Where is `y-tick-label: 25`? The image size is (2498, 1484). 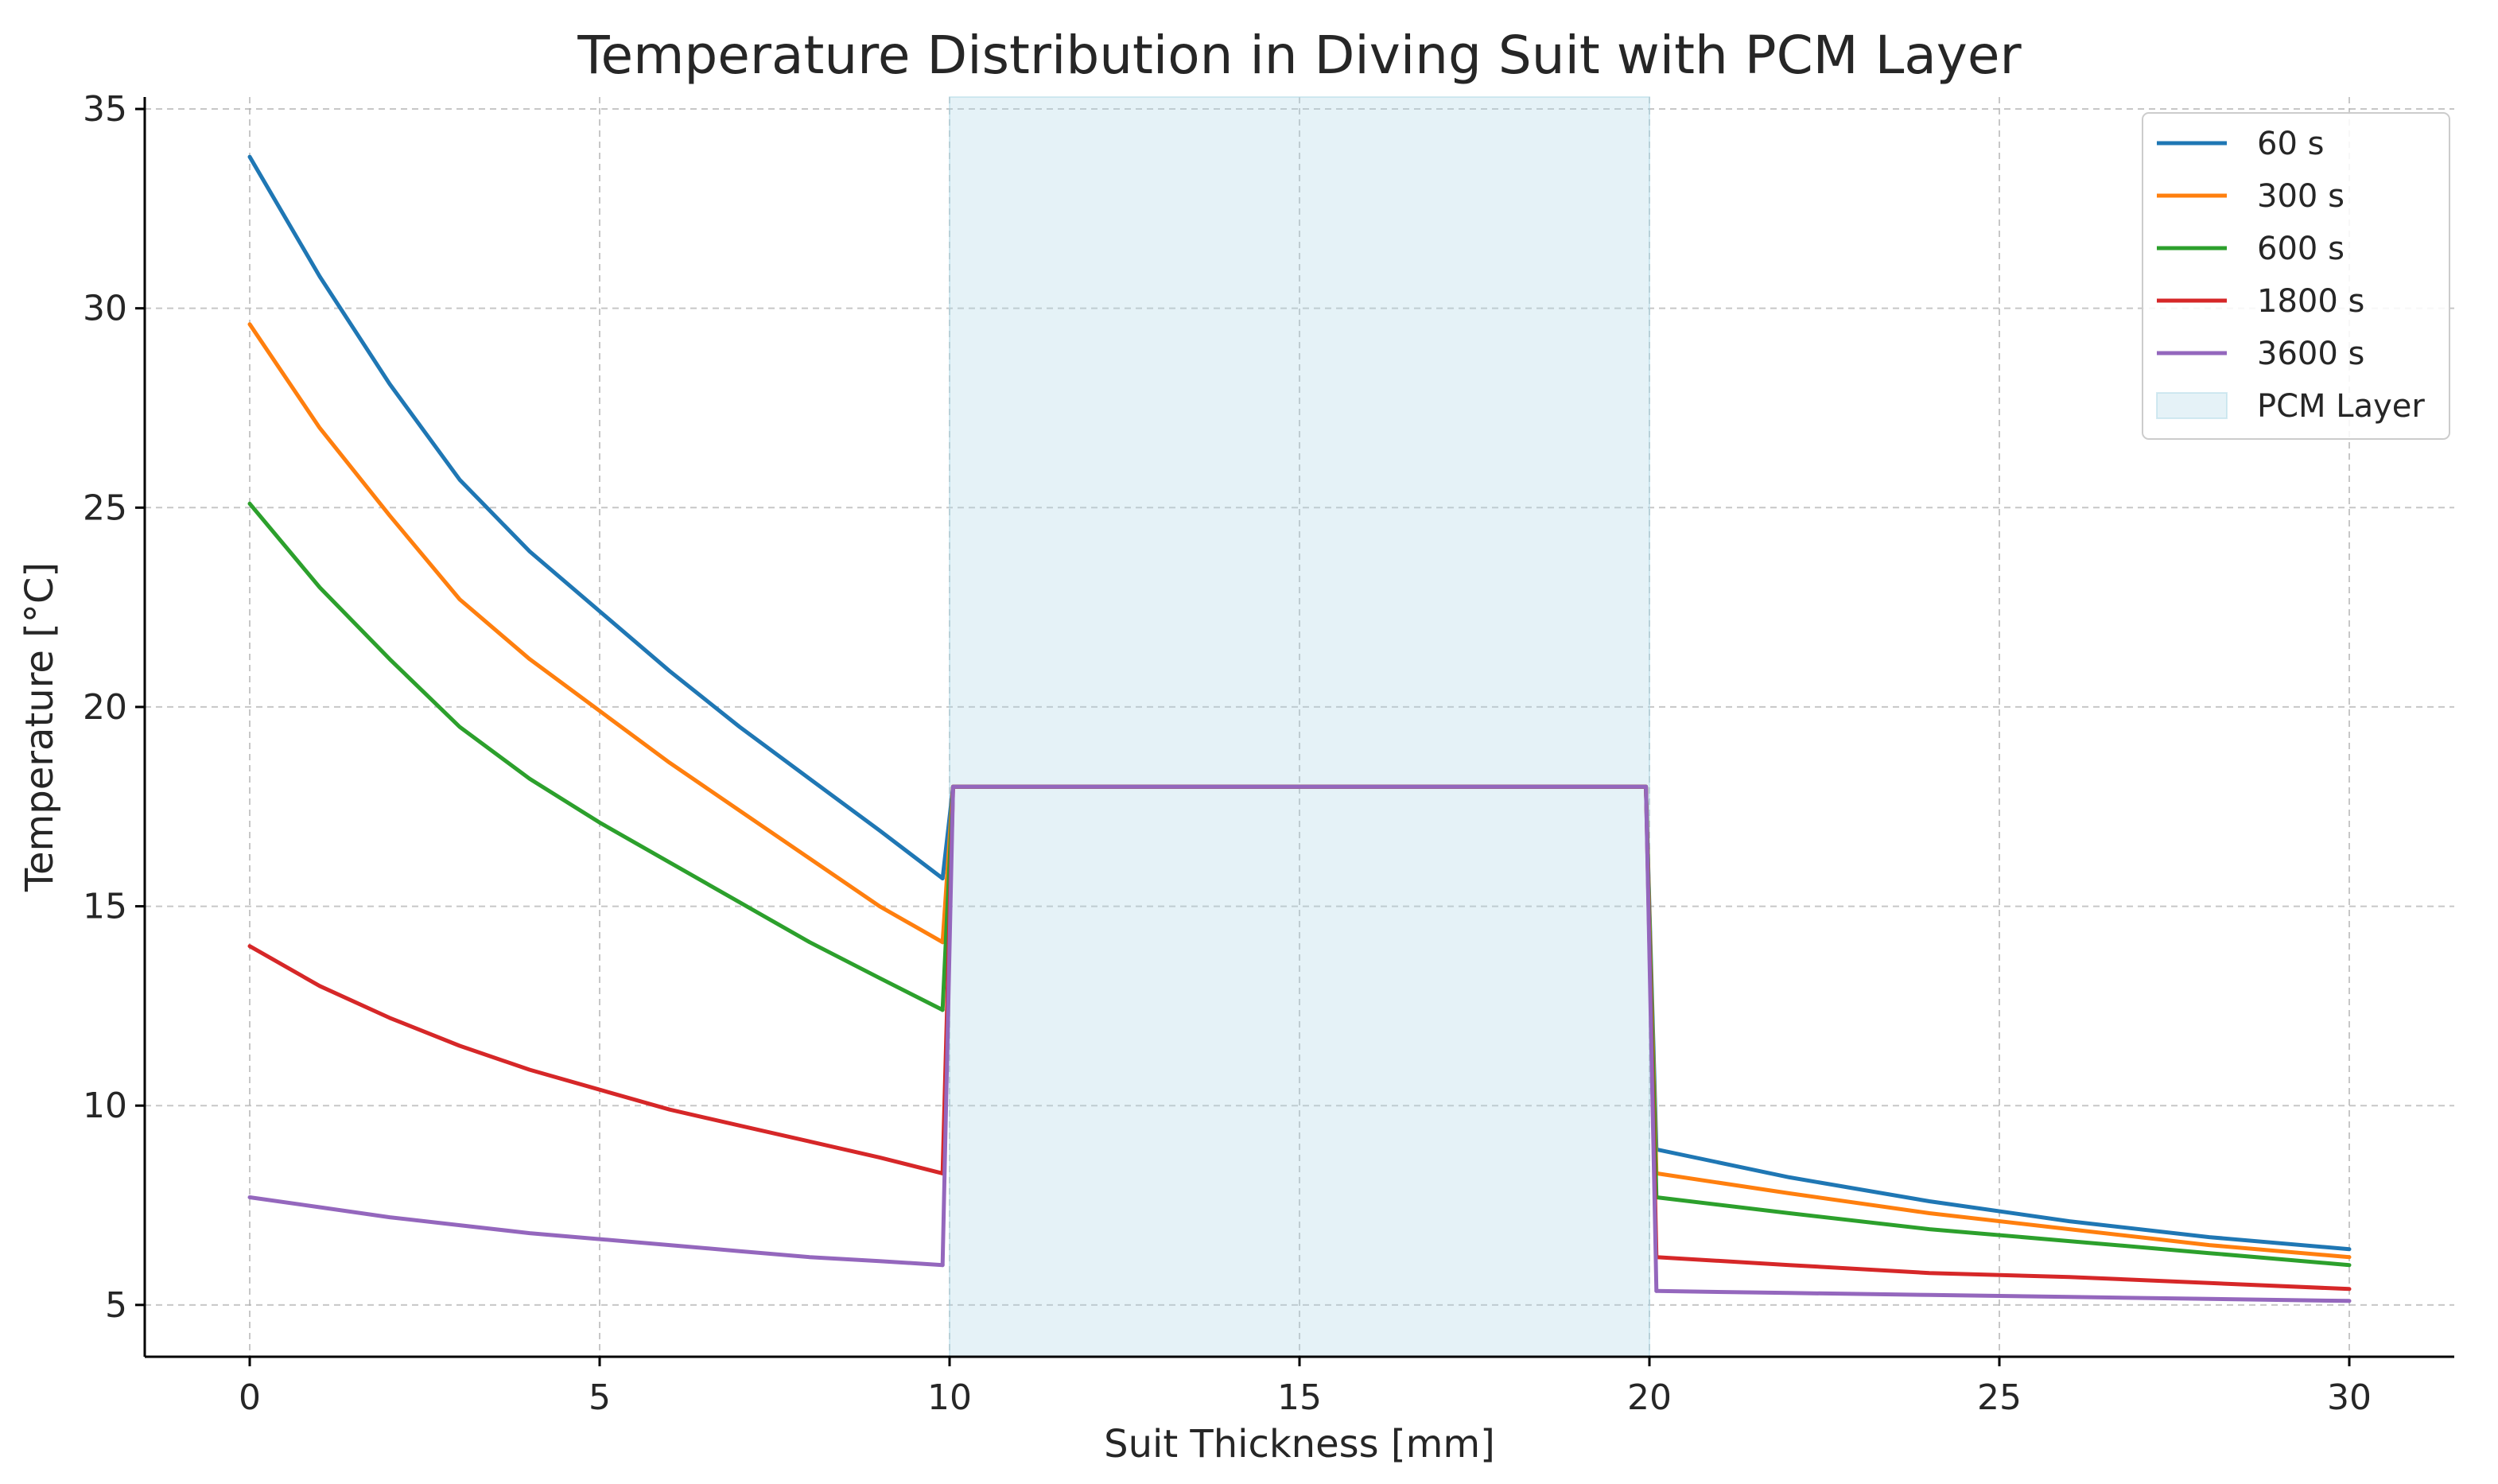
y-tick-label: 25 is located at coordinates (105, 508).